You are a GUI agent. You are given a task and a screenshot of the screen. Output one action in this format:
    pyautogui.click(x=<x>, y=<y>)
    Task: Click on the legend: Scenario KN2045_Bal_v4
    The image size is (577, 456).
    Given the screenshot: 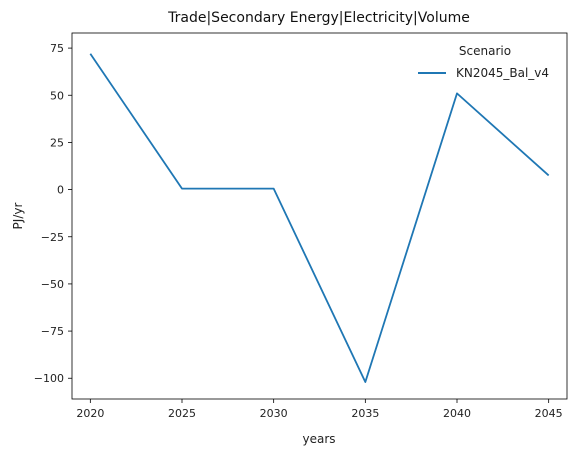 What is the action you would take?
    pyautogui.click(x=483, y=62)
    